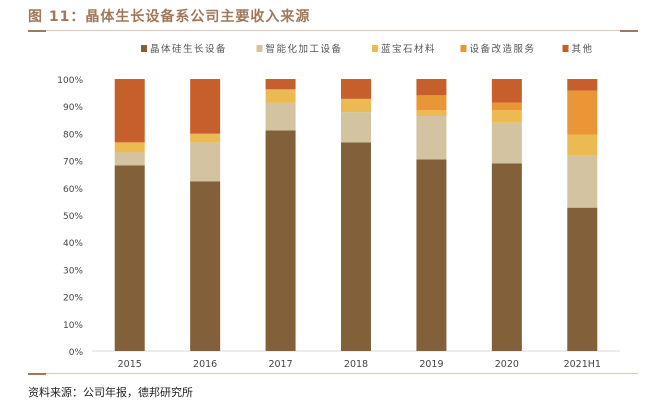  Describe the element at coordinates (188, 49) in the screenshot. I see `legend-label: 晶体硅生长设备` at that location.